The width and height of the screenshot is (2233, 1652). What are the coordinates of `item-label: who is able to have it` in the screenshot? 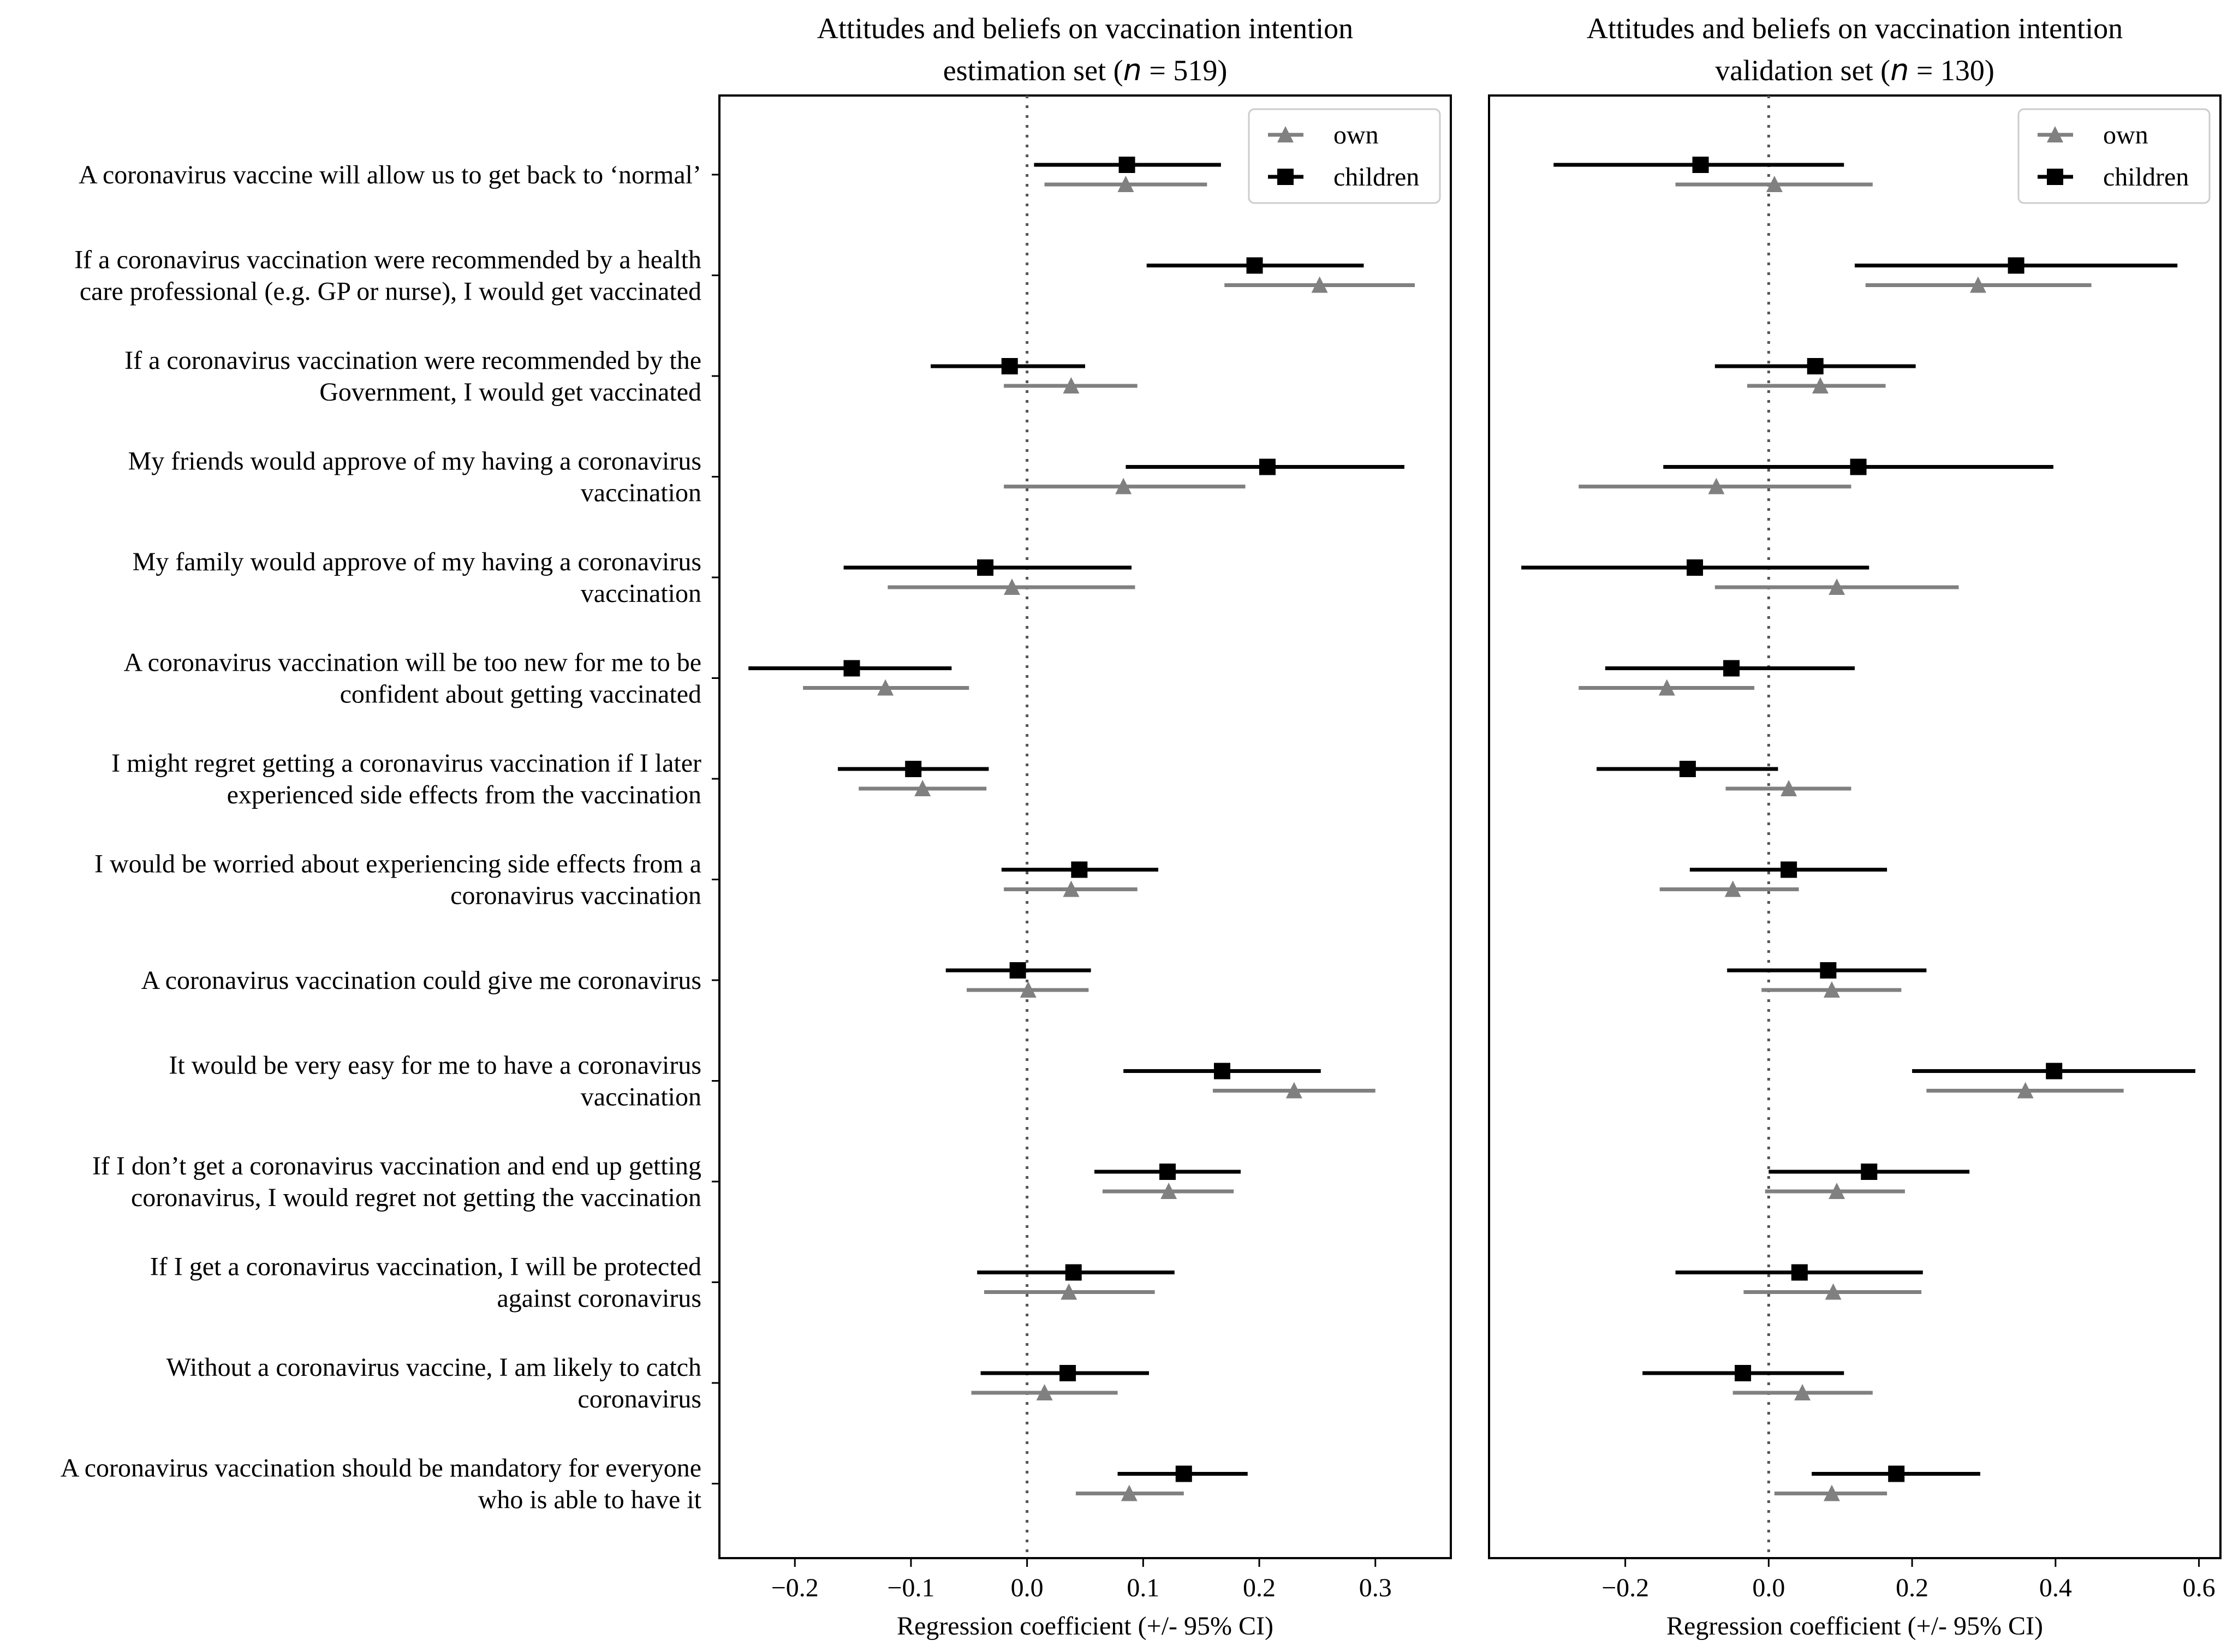 It's located at (590, 1500).